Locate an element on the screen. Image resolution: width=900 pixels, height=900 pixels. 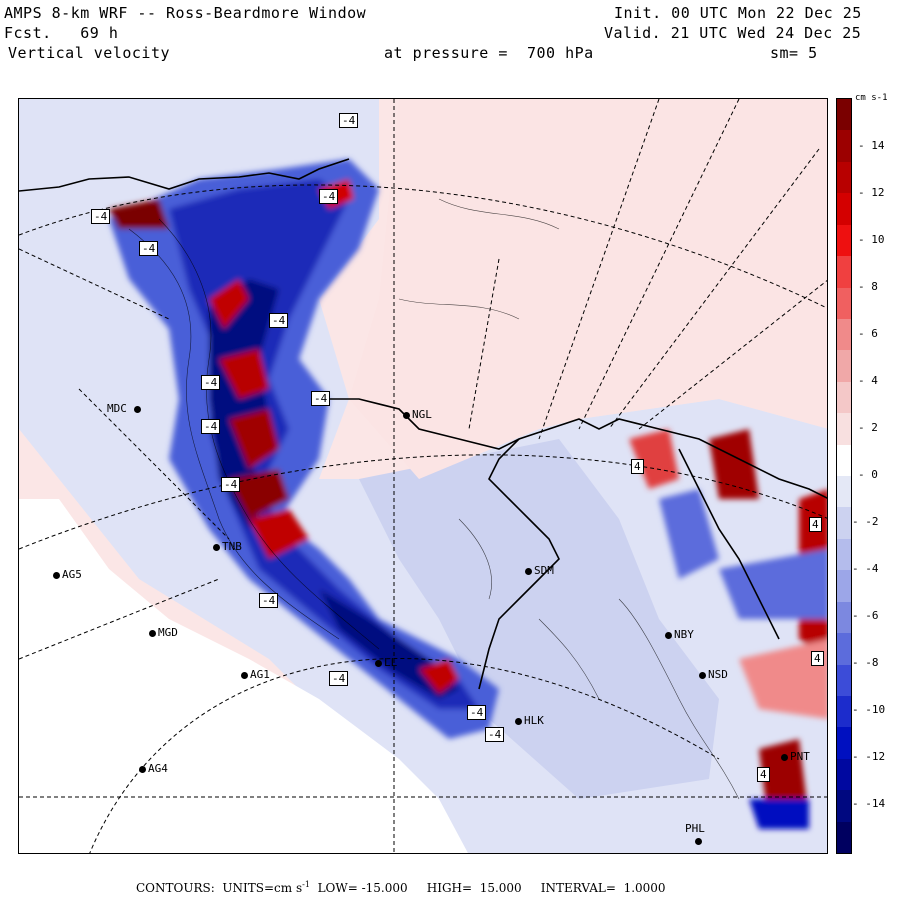
station-label: NSD is located at coordinates (718, 674).